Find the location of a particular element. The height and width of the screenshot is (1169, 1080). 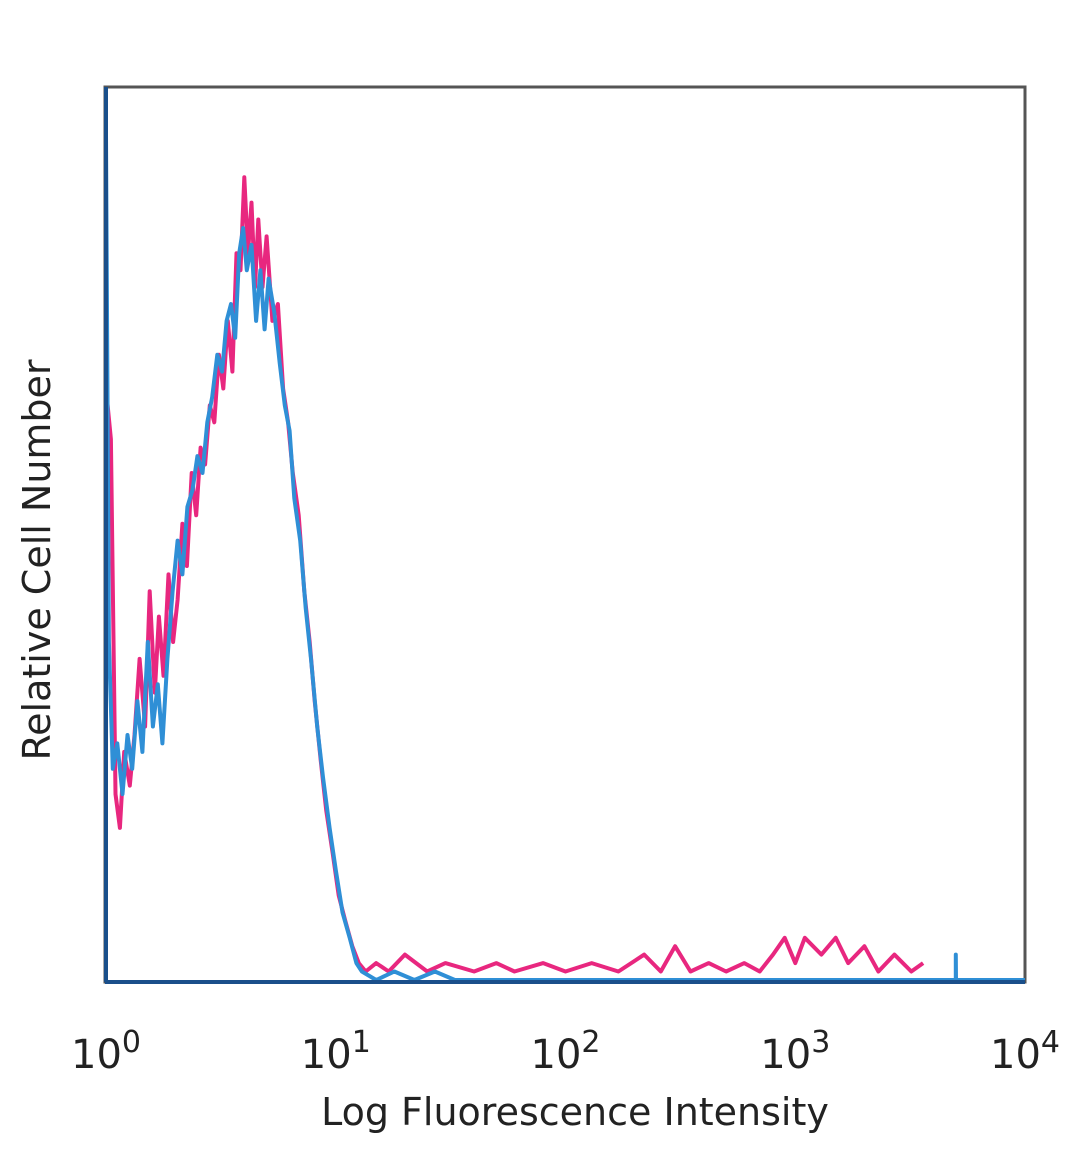

x-tick-label: 104 is located at coordinates (1025, 1051).